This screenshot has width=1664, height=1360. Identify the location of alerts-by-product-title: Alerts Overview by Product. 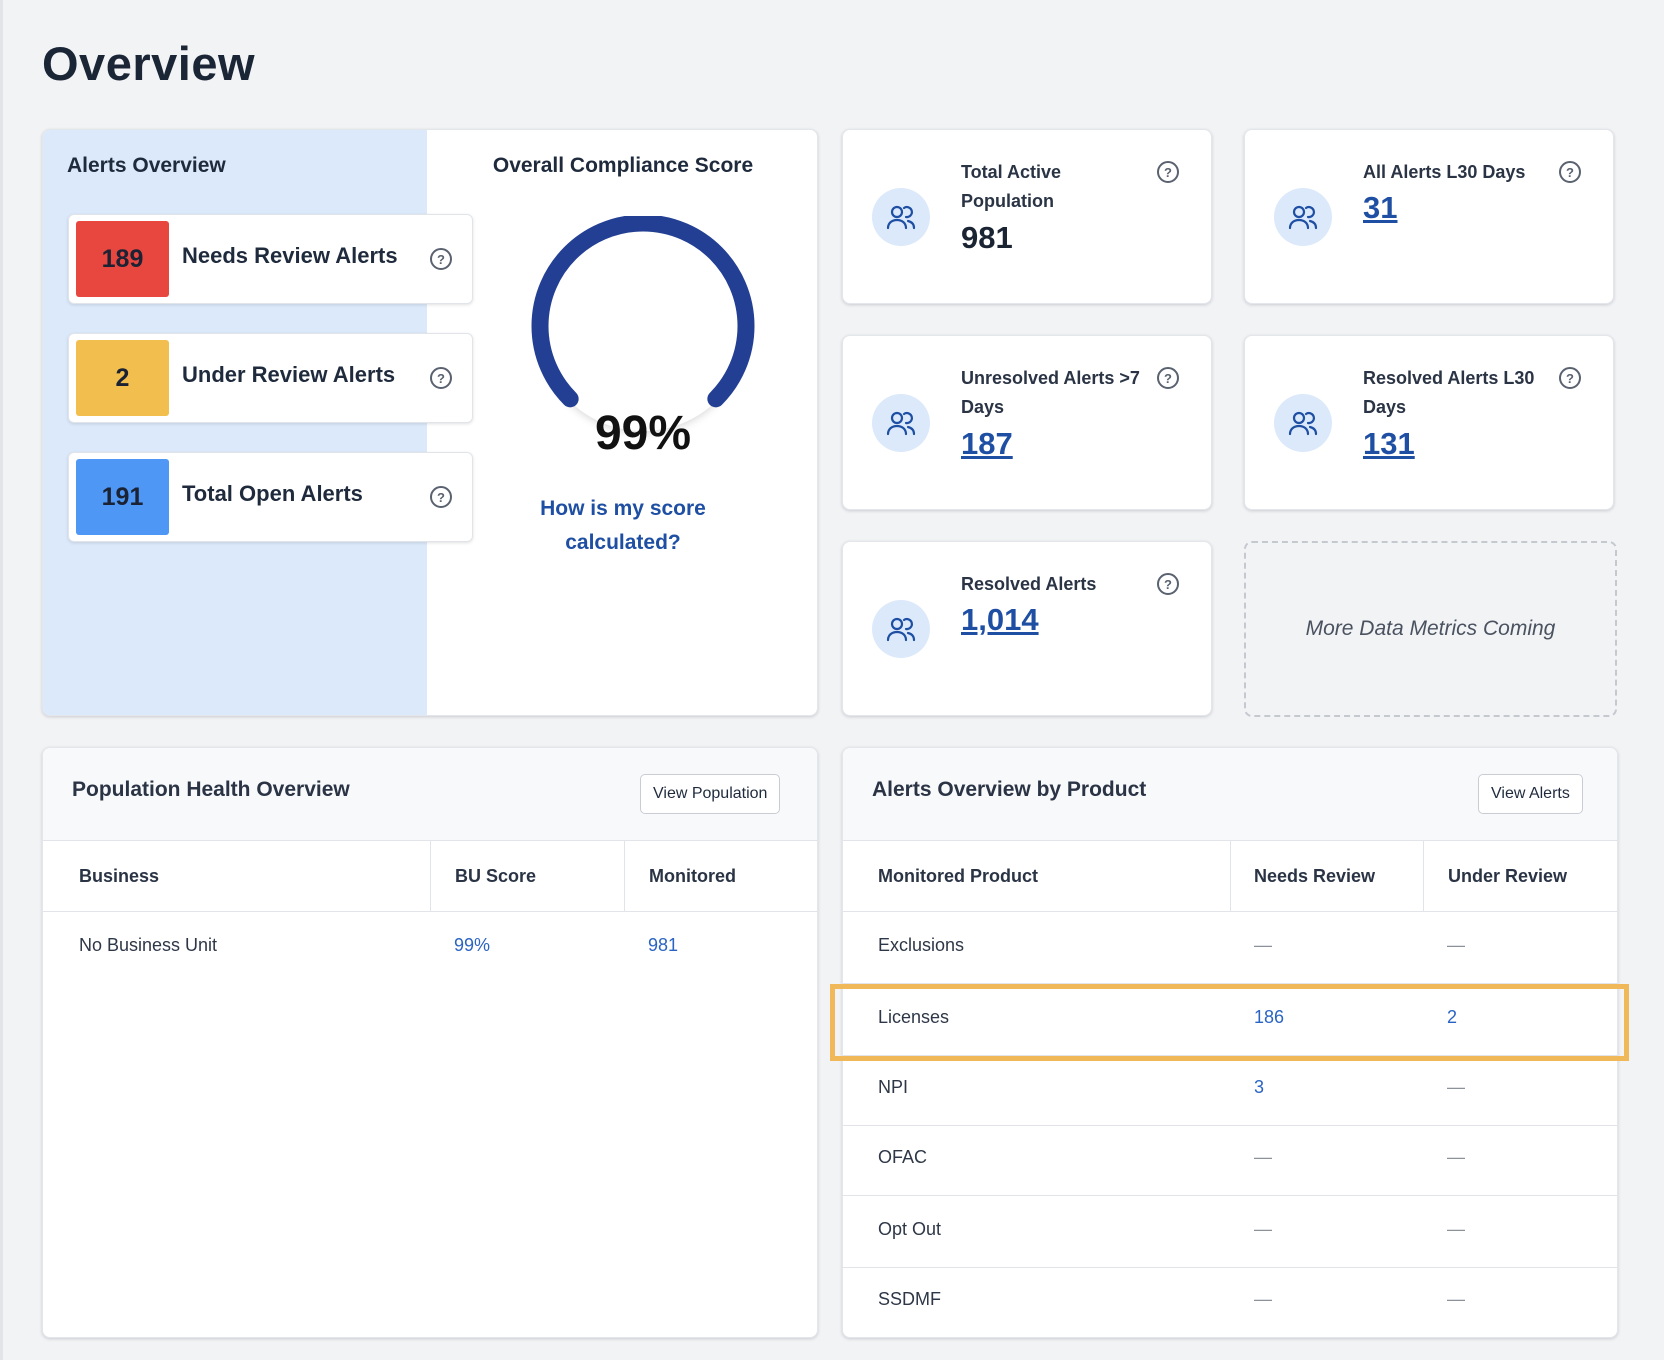
(1009, 789).